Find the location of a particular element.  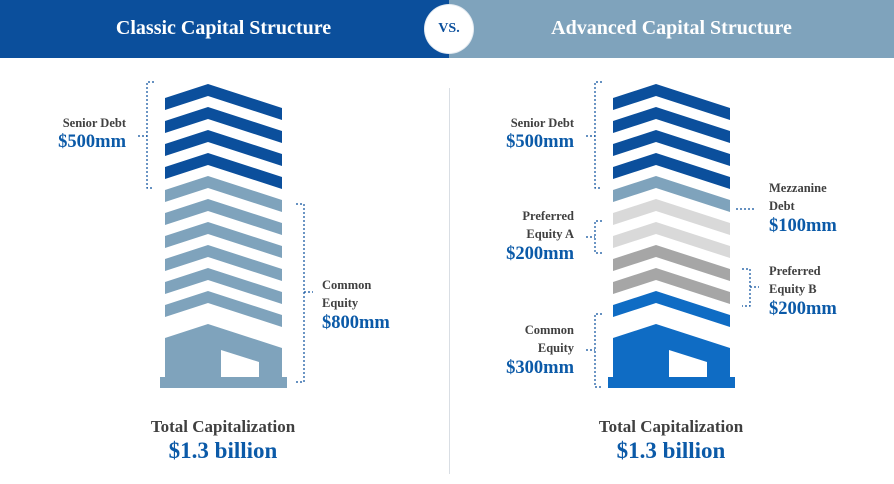

classic-building is located at coordinates (223, 236).